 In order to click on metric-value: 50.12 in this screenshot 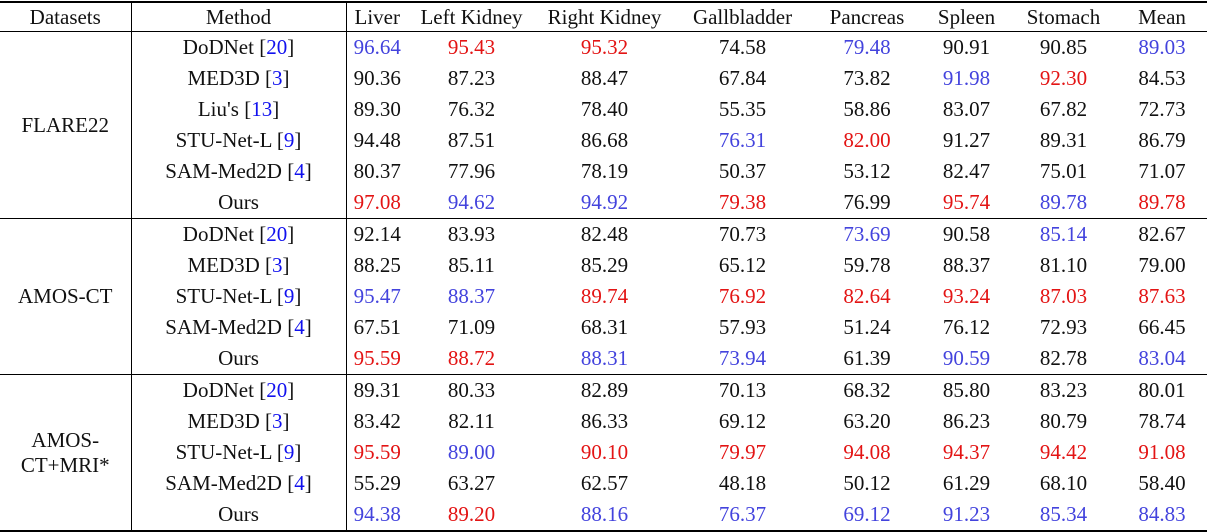, I will do `click(867, 483)`.